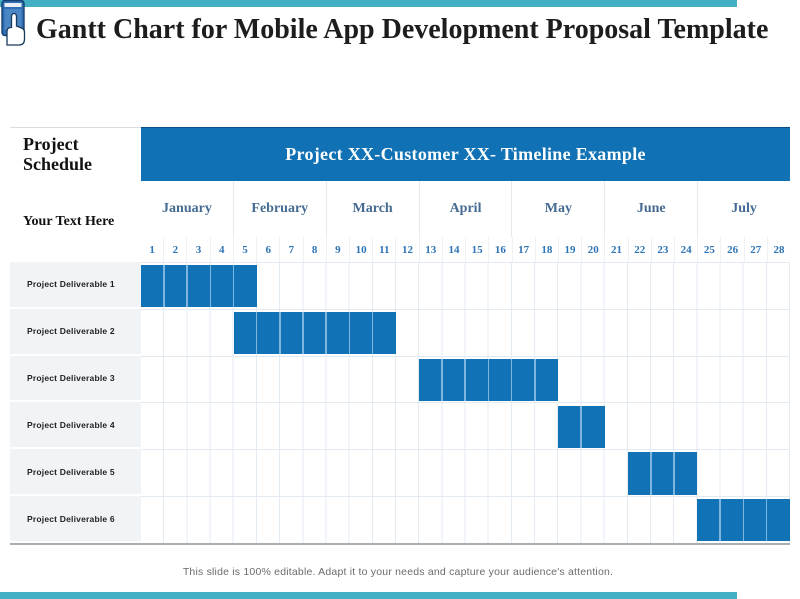 This screenshot has height=599, width=800. Describe the element at coordinates (478, 249) in the screenshot. I see `day-number: 15` at that location.